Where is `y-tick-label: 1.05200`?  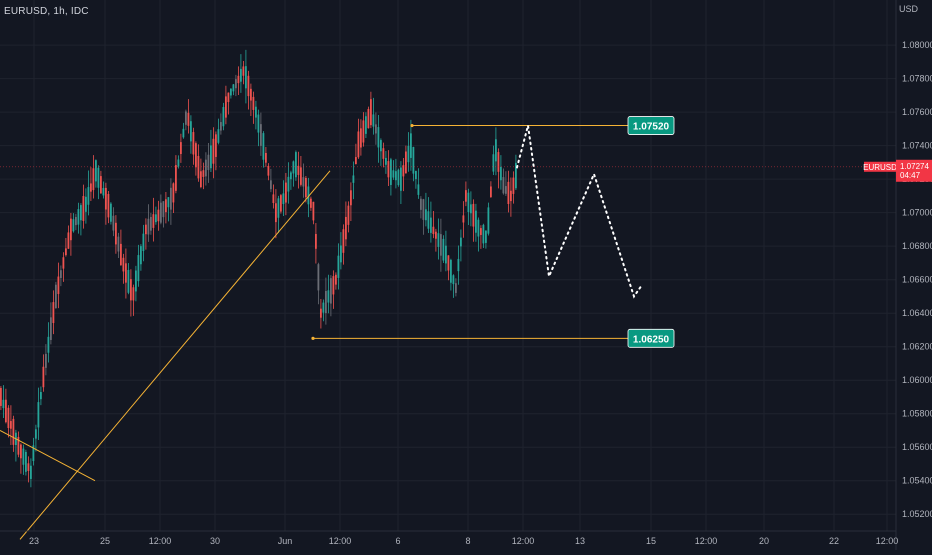
y-tick-label: 1.05200 is located at coordinates (917, 514).